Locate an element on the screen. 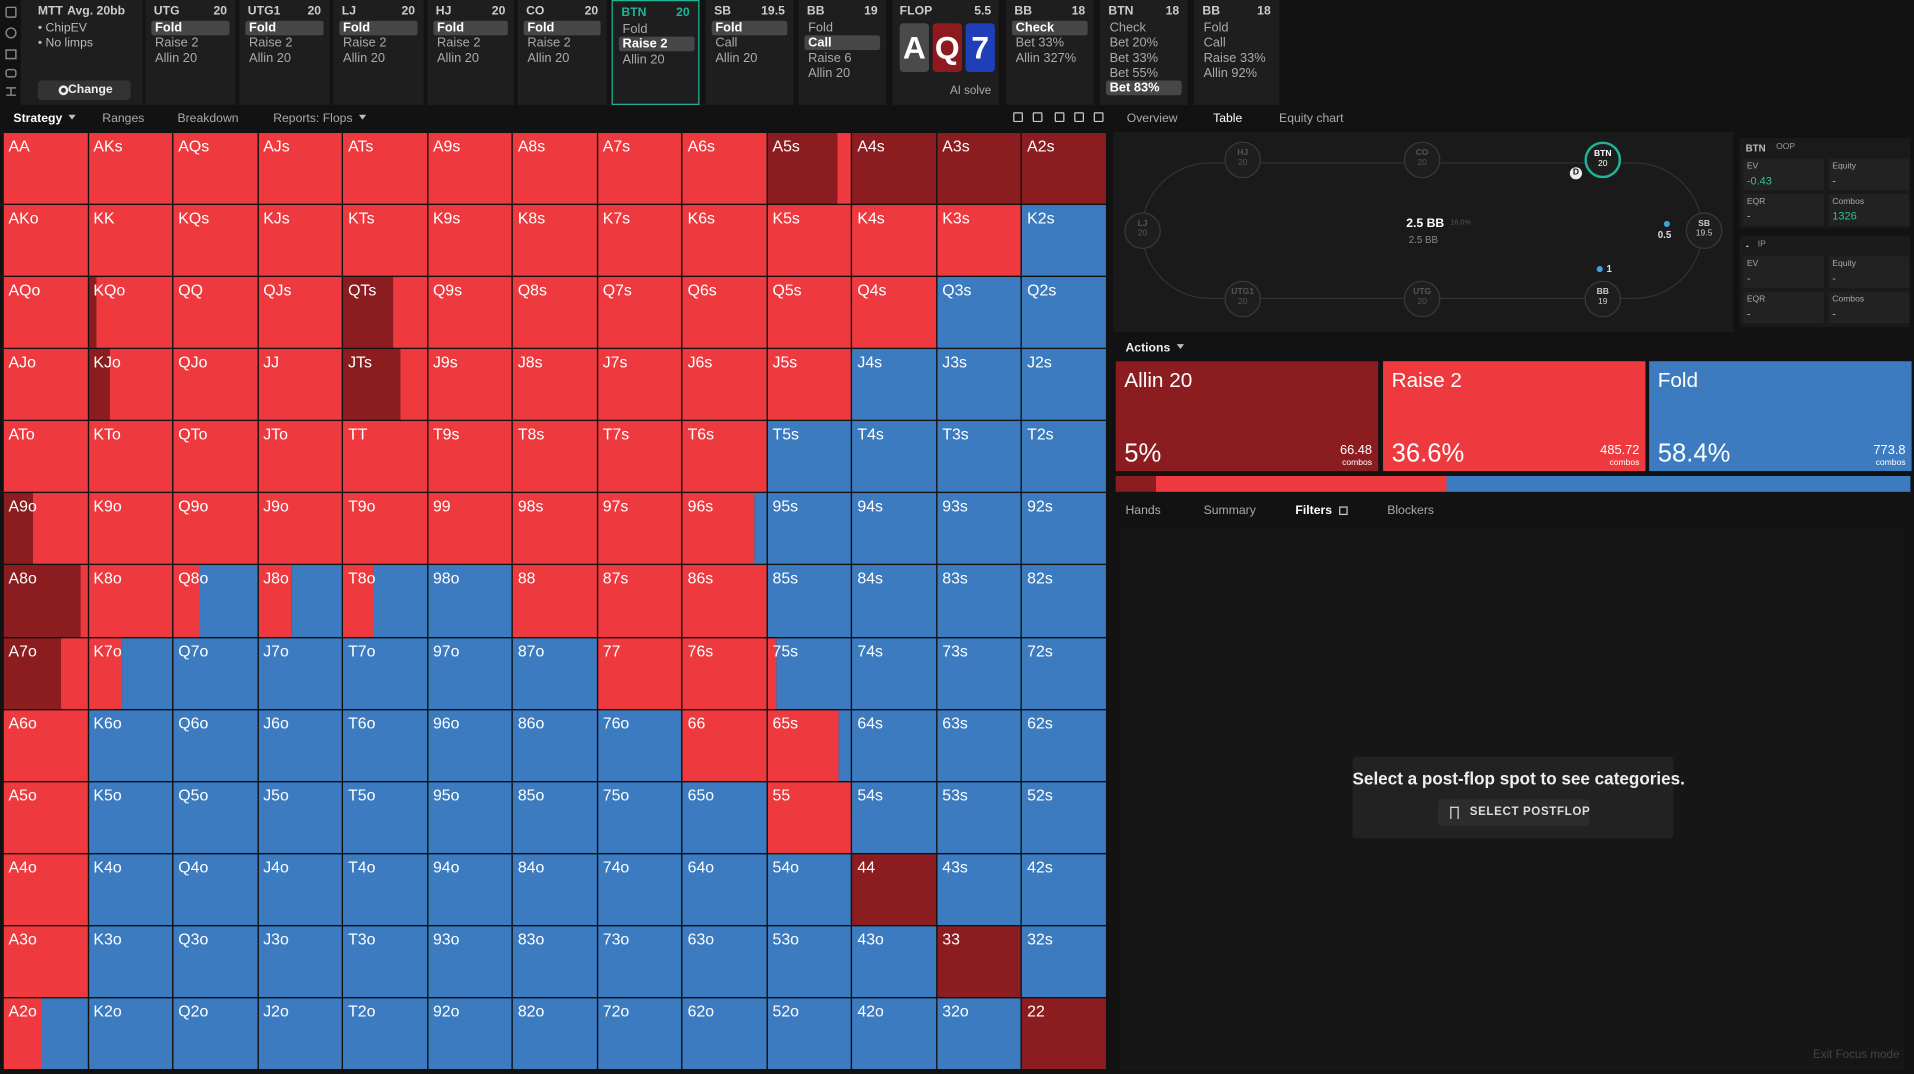 This screenshot has width=1914, height=1074. hand-cell: 97o is located at coordinates (470, 673).